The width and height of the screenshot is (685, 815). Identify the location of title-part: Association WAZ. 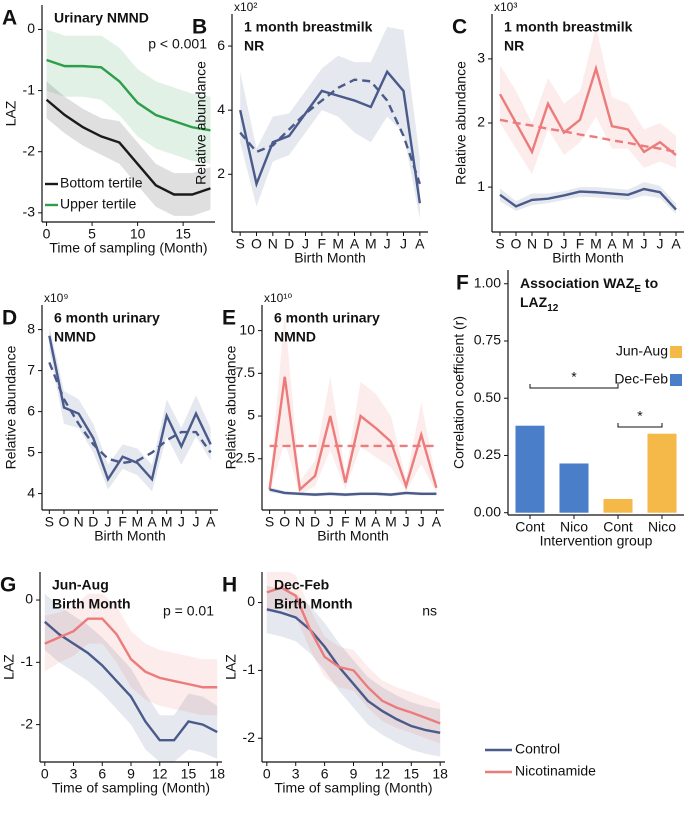
(577, 283).